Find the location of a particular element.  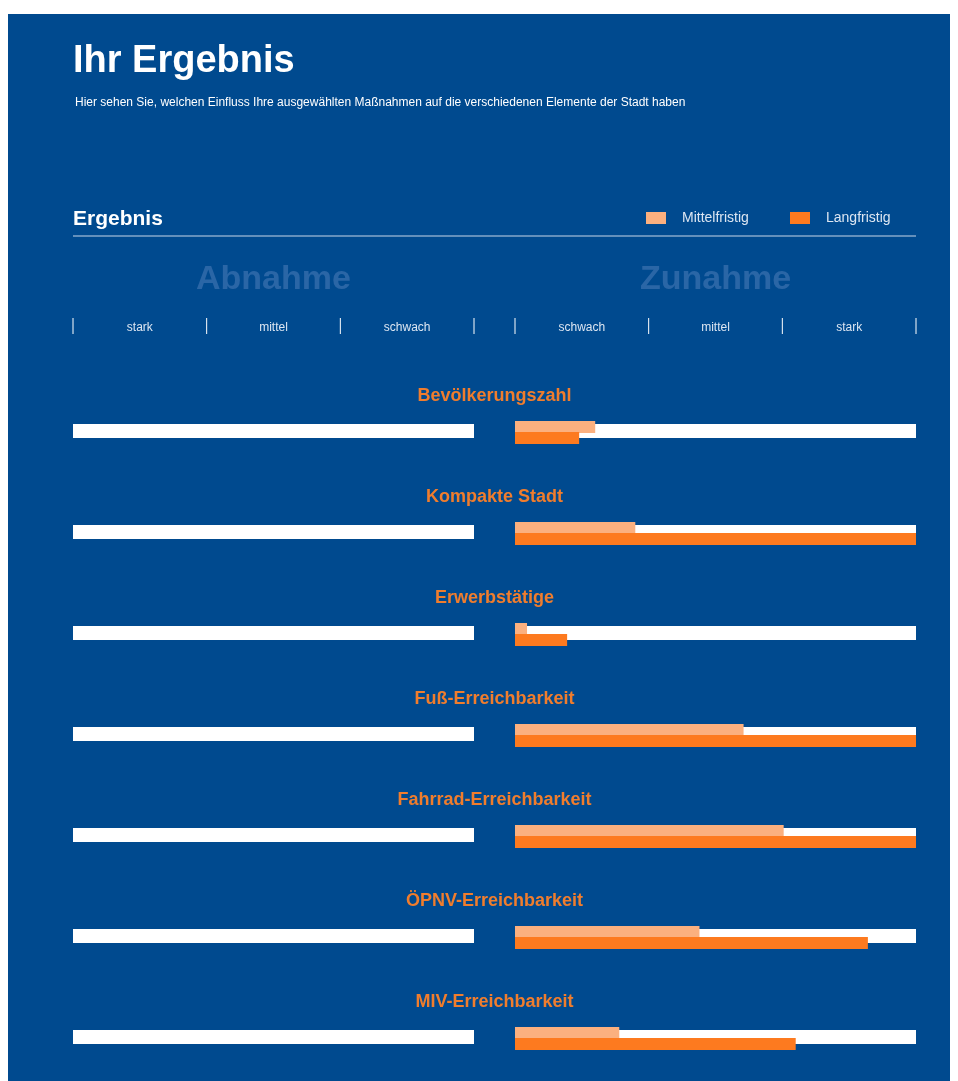

y-tick-label: Kompakte Stadt is located at coordinates (494, 495).